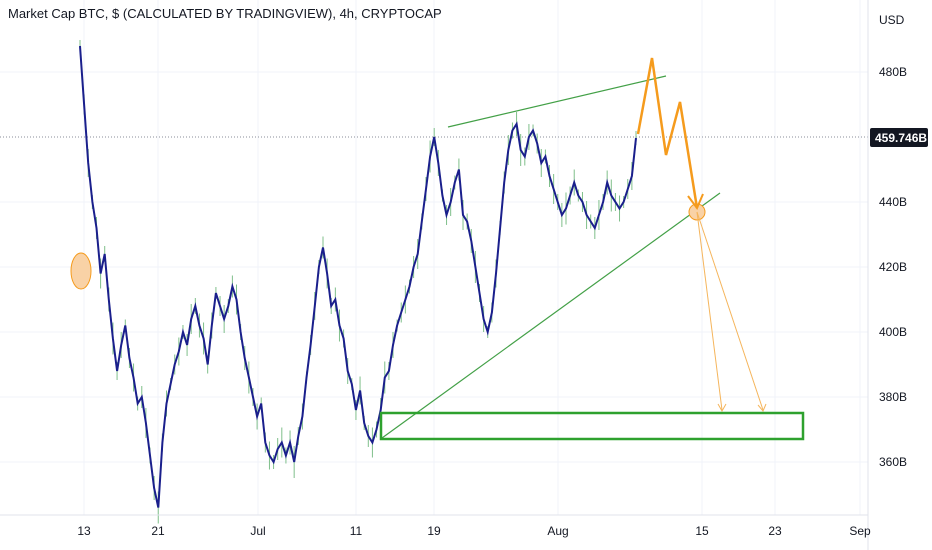 The height and width of the screenshot is (550, 932). I want to click on time-tick-label: 21, so click(158, 531).